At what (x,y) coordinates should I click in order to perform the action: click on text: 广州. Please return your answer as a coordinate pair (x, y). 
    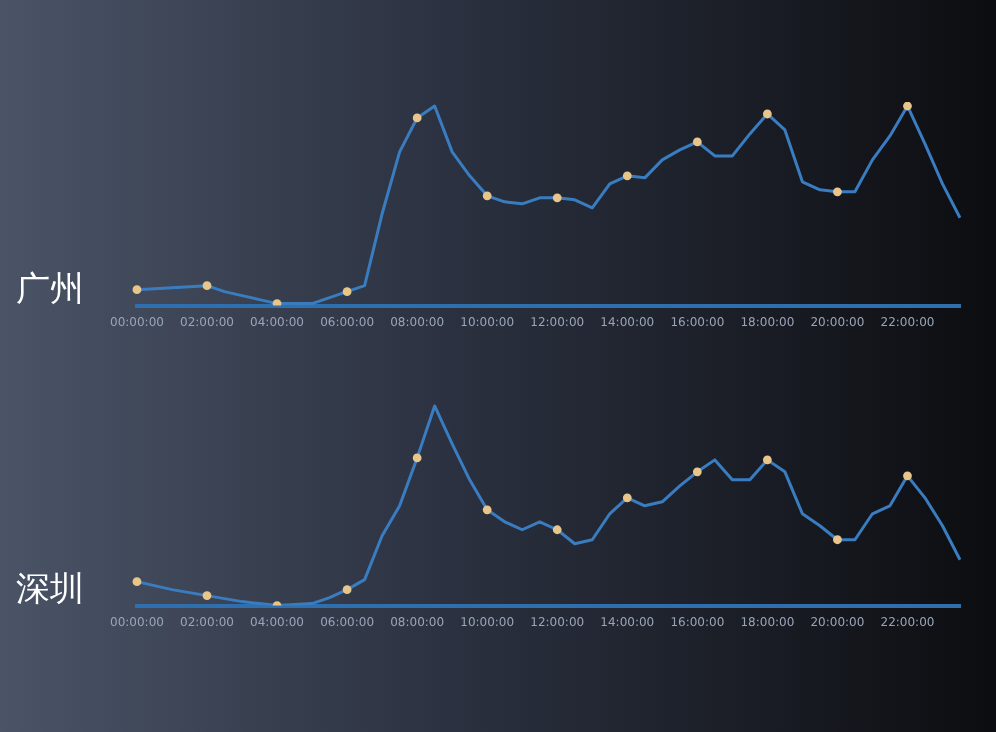
    Looking at the image, I should click on (50, 290).